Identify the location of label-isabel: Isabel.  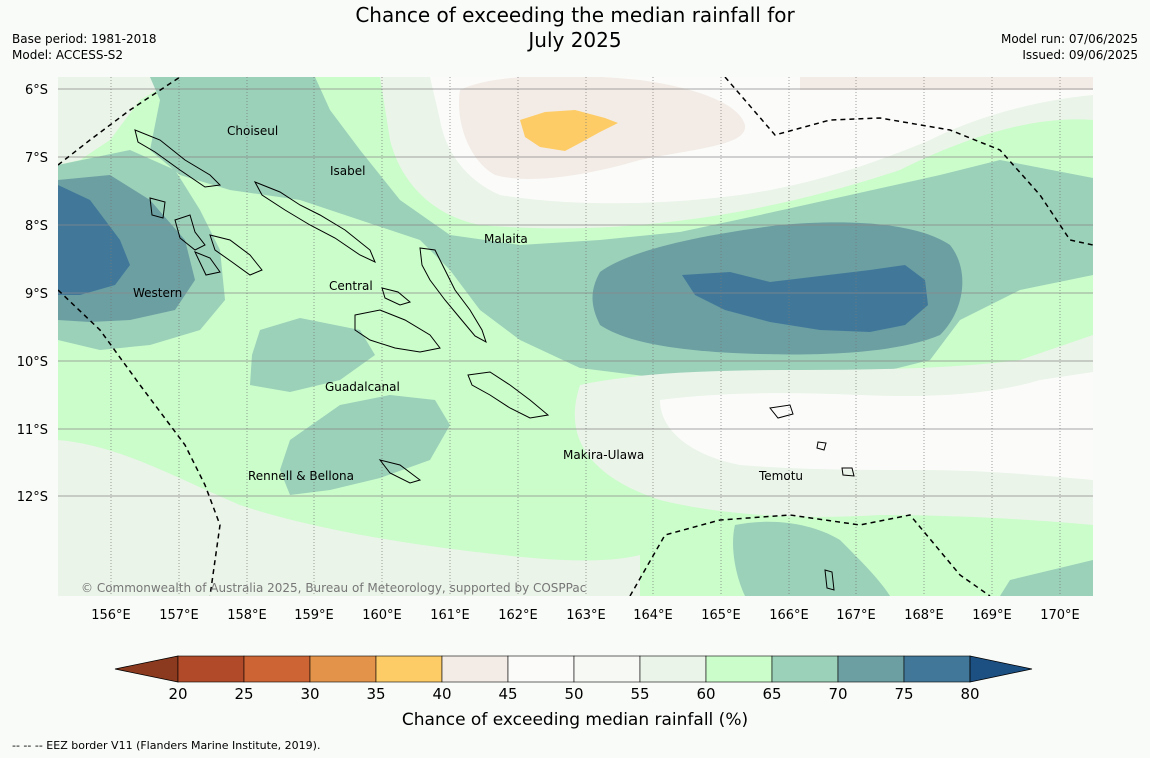
(347, 171).